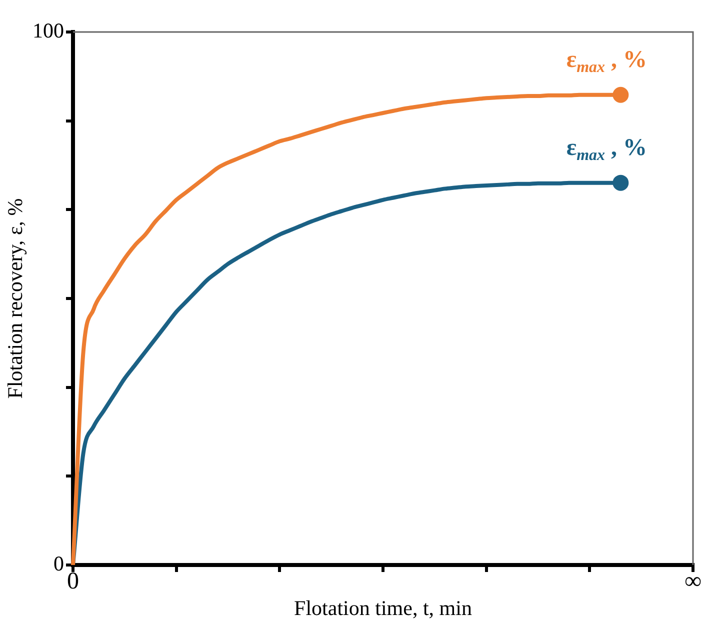 The width and height of the screenshot is (712, 626). What do you see at coordinates (15, 298) in the screenshot?
I see `y-axis-title: Flotation recovery, ε, %` at bounding box center [15, 298].